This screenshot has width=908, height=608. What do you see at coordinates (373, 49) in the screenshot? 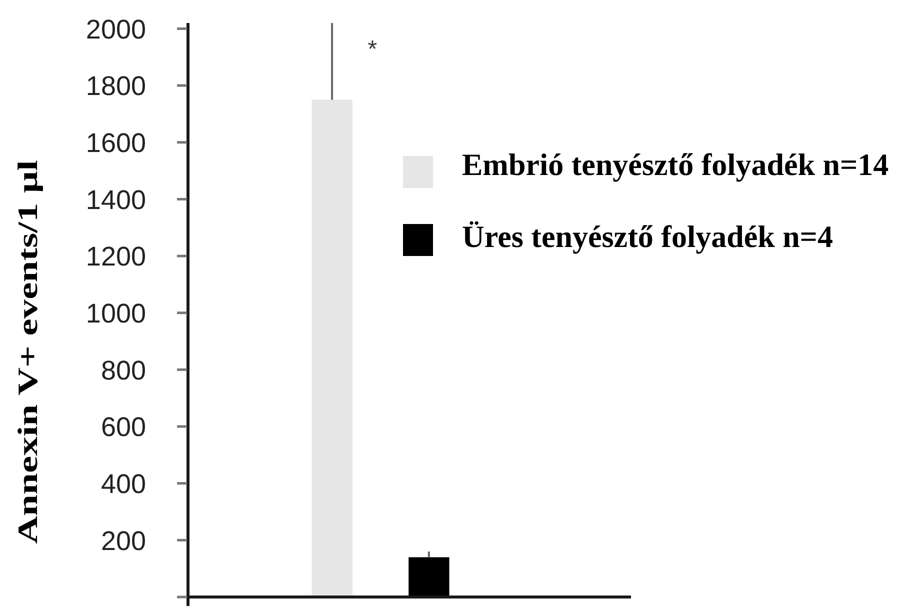
I see `annotation: *` at bounding box center [373, 49].